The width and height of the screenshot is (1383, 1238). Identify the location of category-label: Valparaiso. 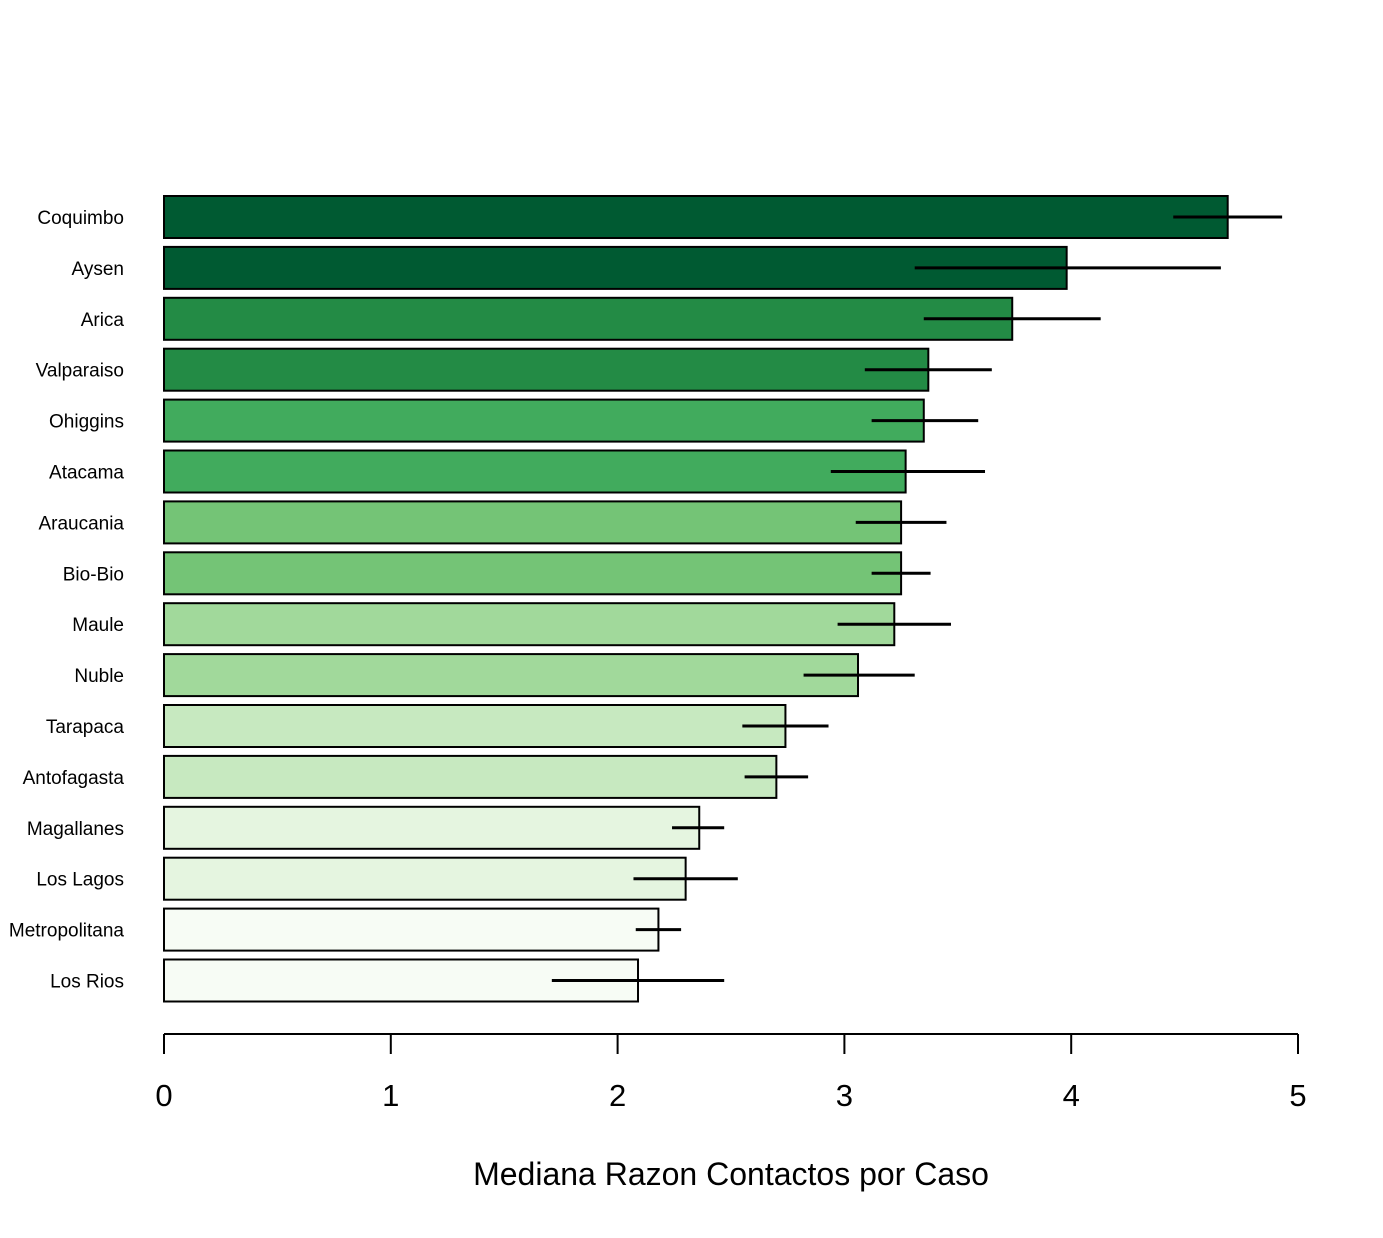
(80, 371).